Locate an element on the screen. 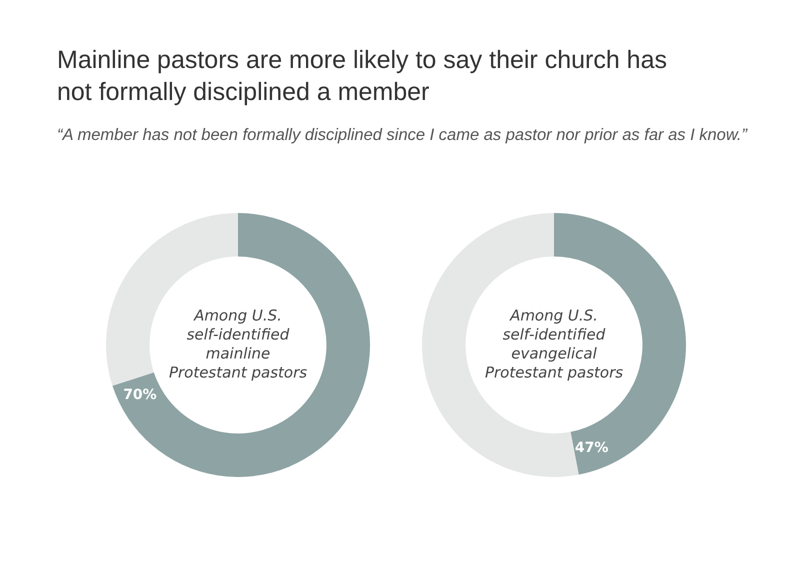  text: Among U.S. self-identified mainline Protestant pastors is located at coordinates (238, 344).